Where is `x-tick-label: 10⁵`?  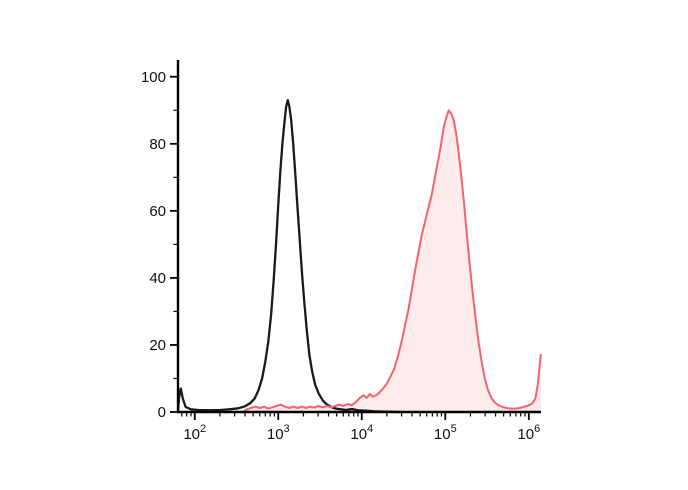
x-tick-label: 10⁵ is located at coordinates (445, 433).